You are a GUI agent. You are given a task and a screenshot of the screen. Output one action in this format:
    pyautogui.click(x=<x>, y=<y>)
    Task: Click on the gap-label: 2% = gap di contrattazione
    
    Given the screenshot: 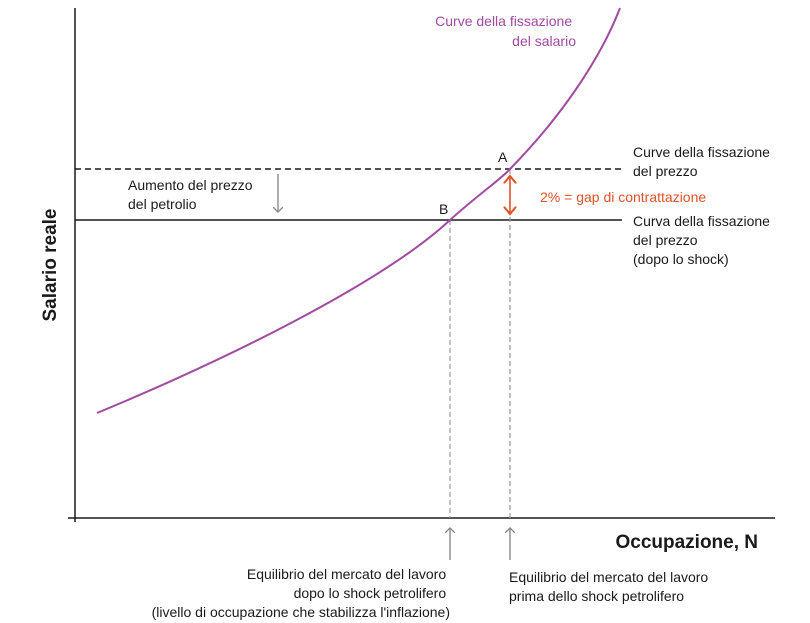 What is the action you would take?
    pyautogui.click(x=623, y=197)
    